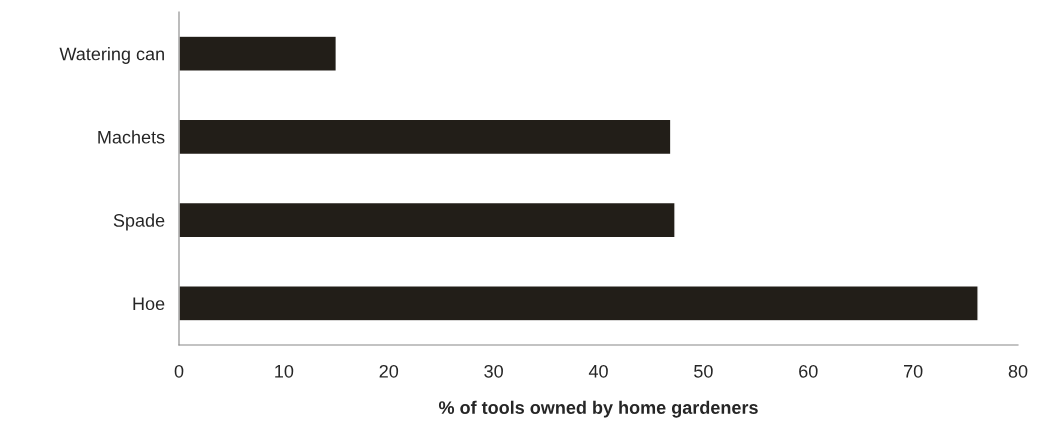 Image resolution: width=1049 pixels, height=443 pixels. I want to click on x-tick-label: 60, so click(808, 371).